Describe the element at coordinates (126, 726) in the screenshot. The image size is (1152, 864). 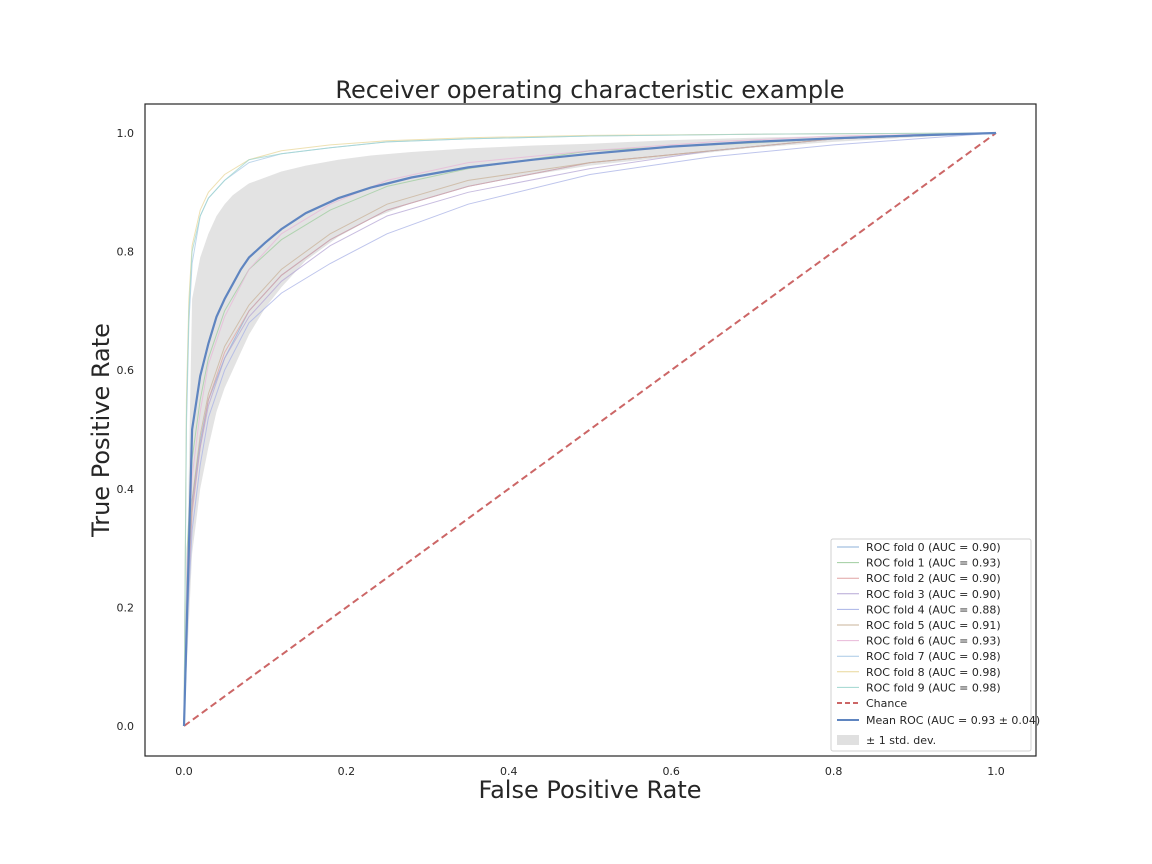
I see `y-tick-label-0: 0.0` at that location.